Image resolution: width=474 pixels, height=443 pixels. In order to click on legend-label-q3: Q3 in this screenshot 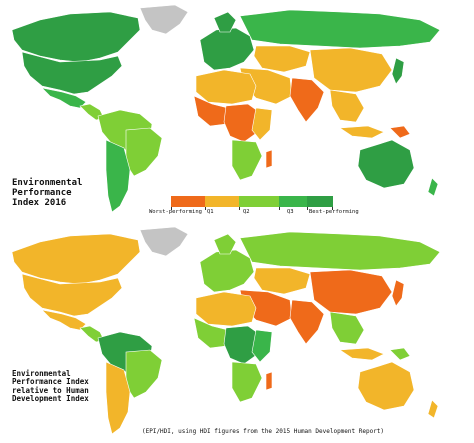, I will do `click(290, 212)`.